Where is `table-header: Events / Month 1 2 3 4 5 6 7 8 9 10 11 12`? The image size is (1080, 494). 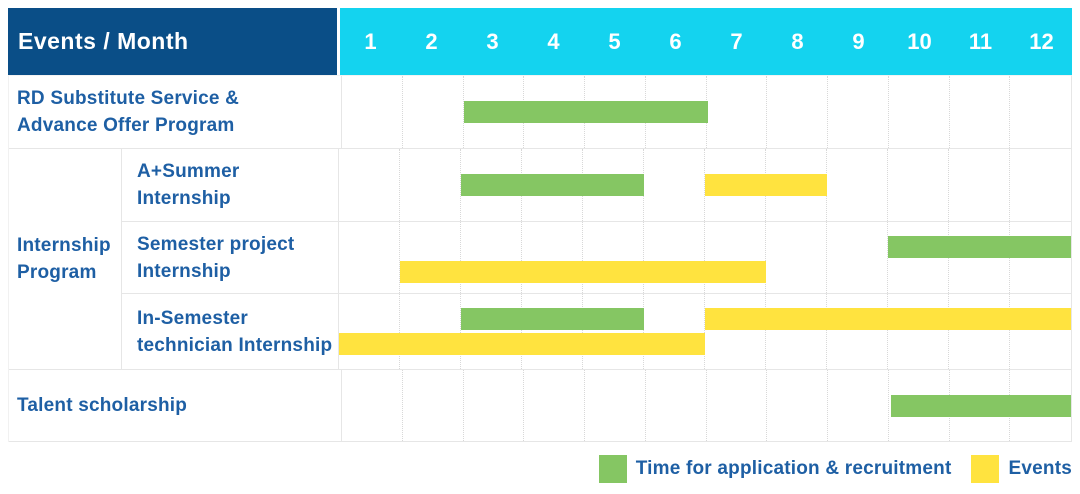
table-header: Events / Month 1 2 3 4 5 6 7 8 9 10 11 12 is located at coordinates (540, 41).